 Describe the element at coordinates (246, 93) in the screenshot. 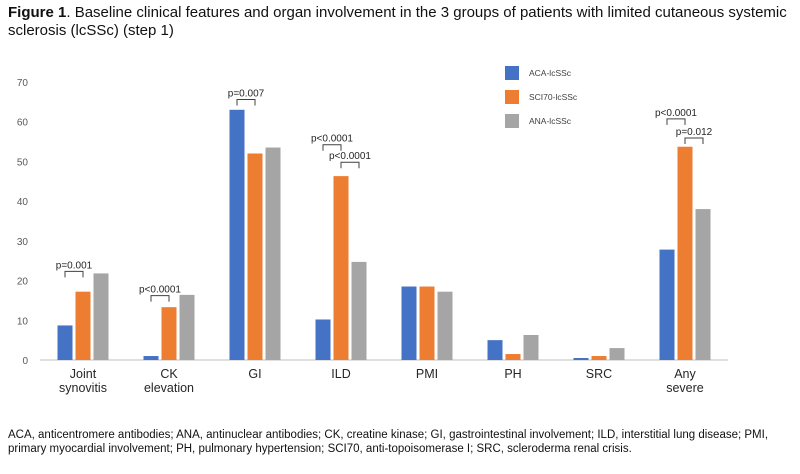

I see `significance-label: p=0.007` at that location.